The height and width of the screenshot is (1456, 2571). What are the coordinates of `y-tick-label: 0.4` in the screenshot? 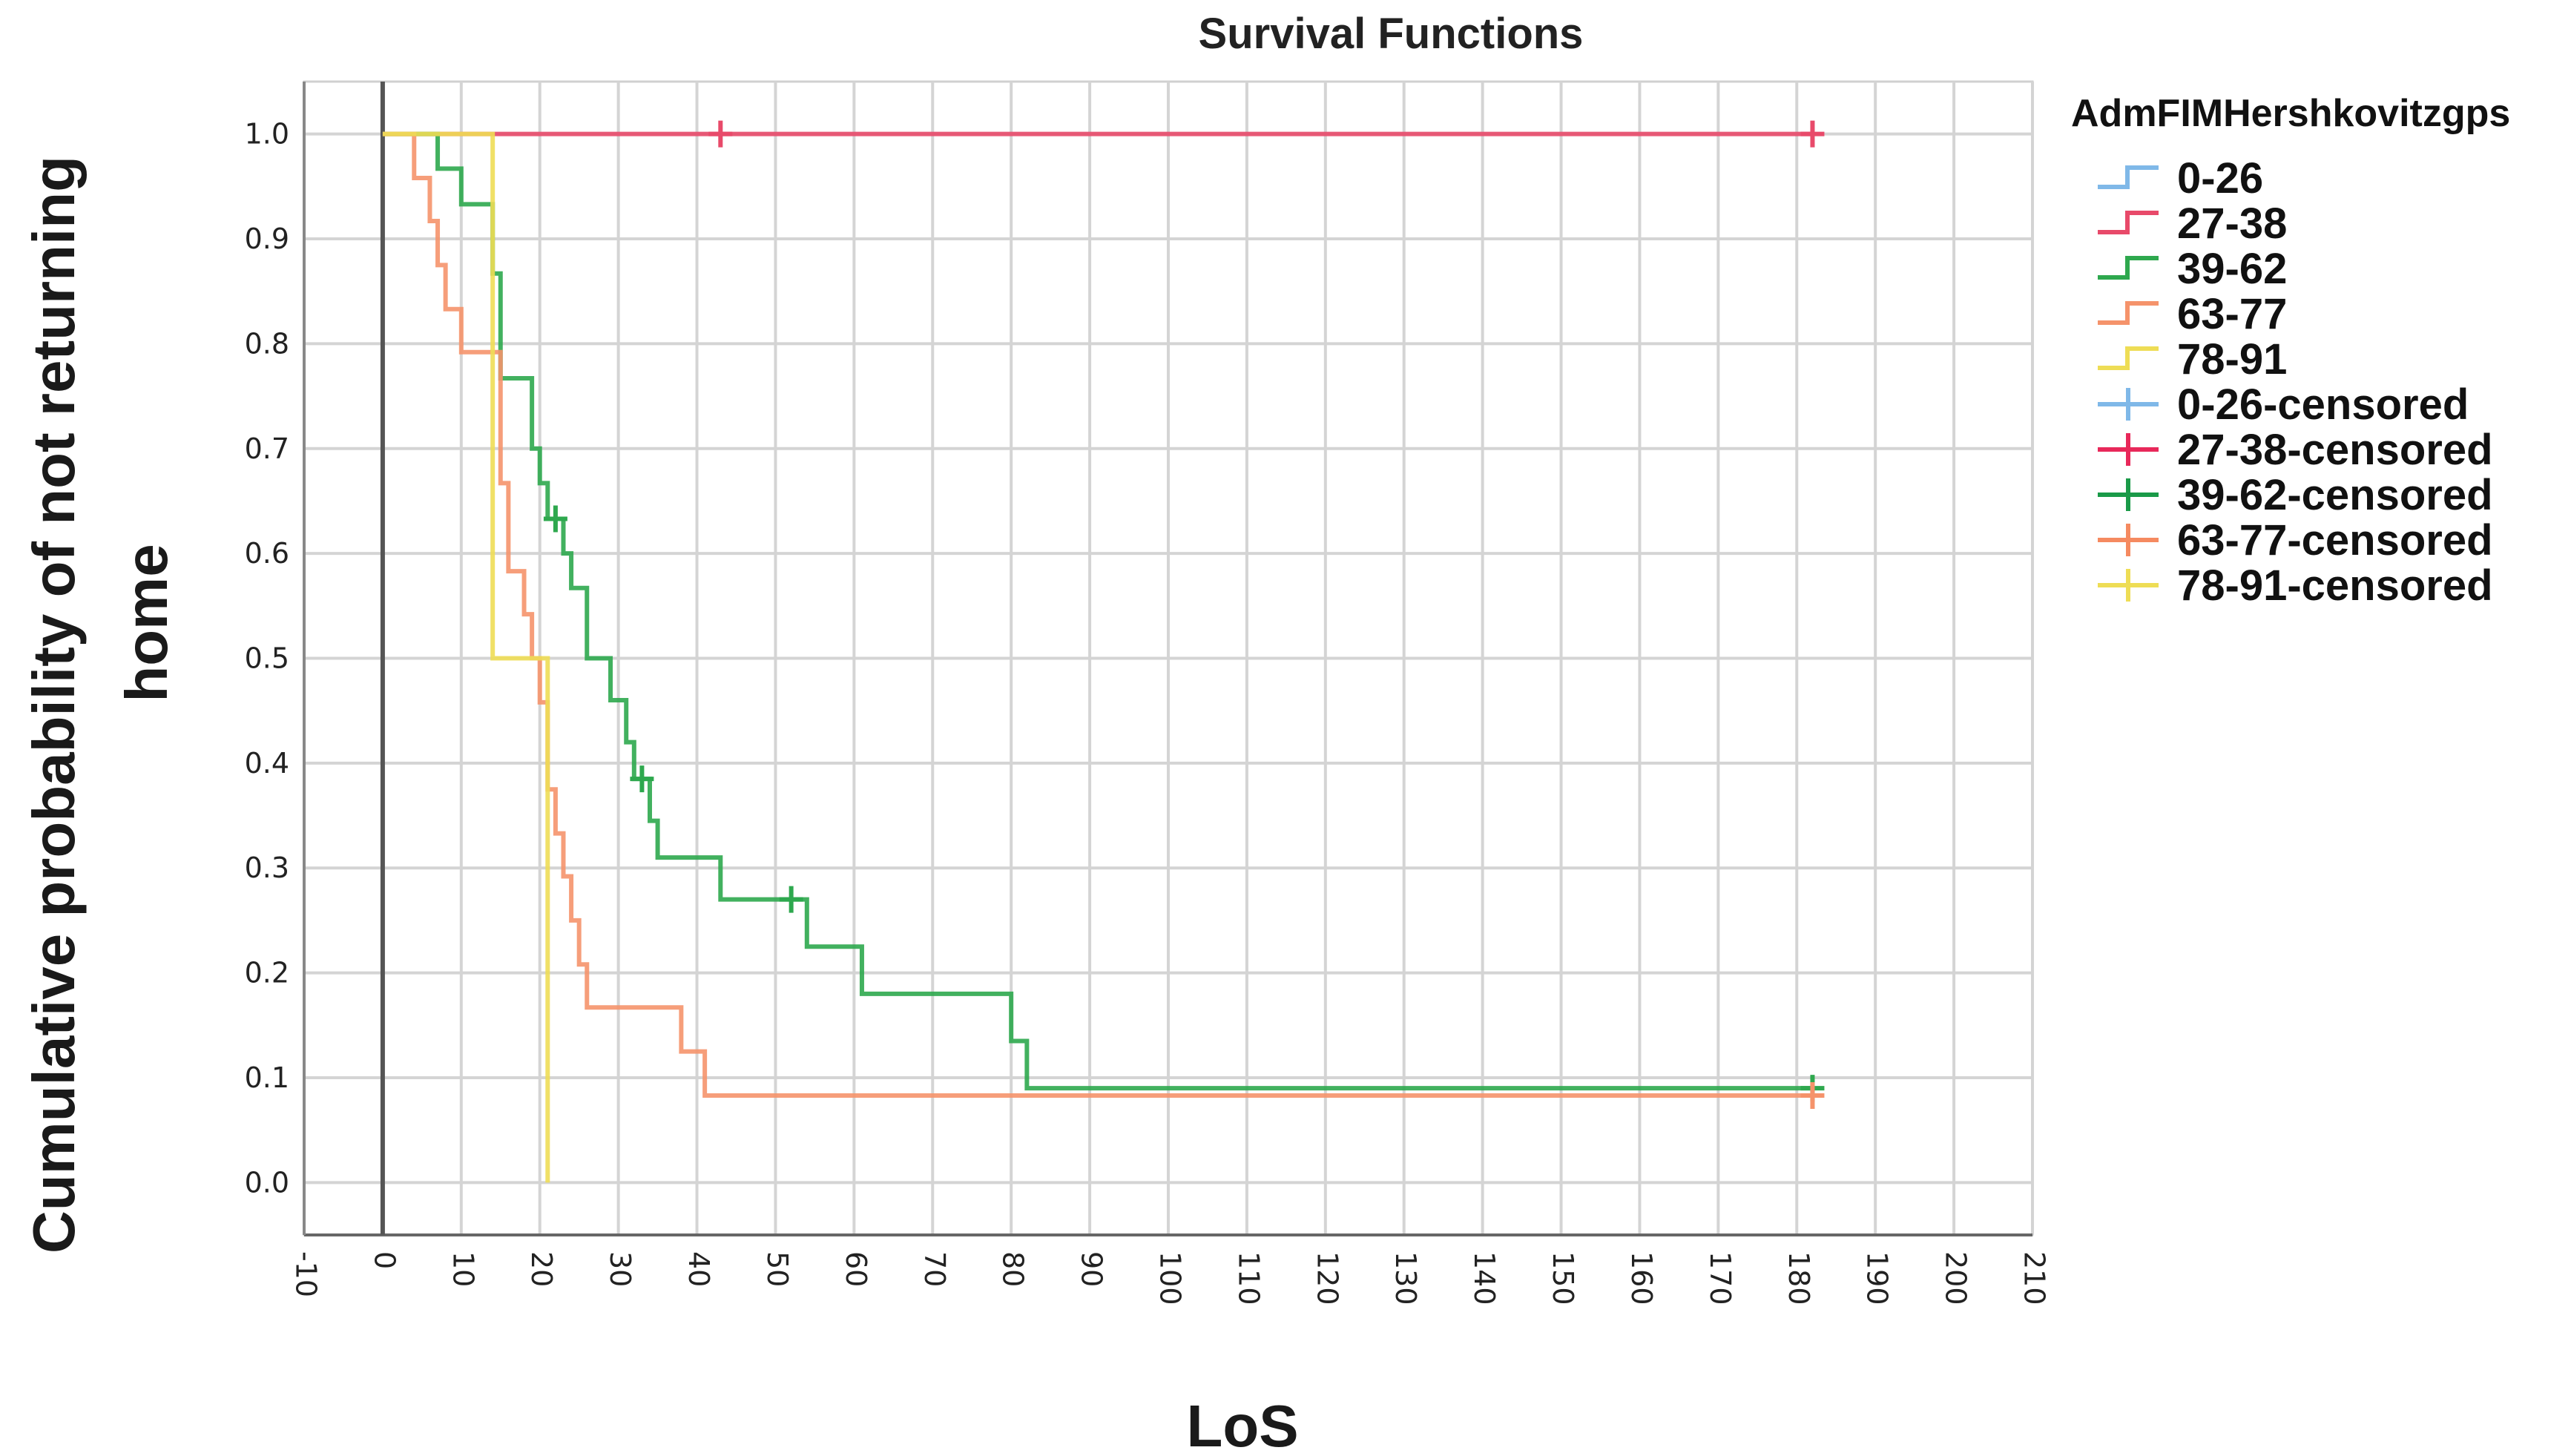 It's located at (267, 763).